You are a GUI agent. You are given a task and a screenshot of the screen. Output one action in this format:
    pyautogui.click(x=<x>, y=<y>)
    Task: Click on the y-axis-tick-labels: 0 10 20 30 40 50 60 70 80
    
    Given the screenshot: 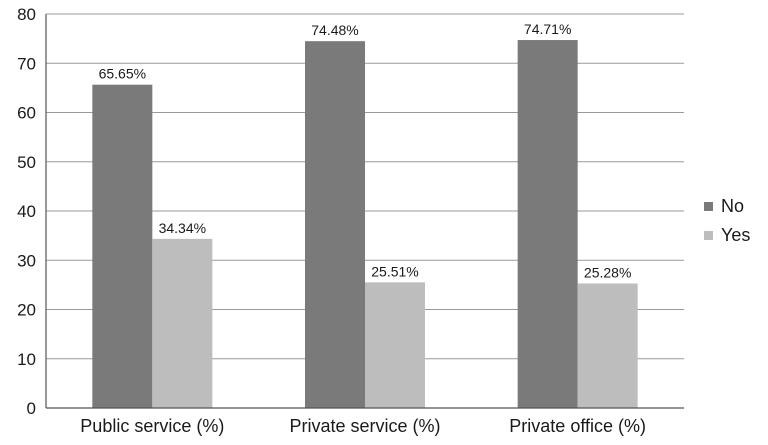 What is the action you would take?
    pyautogui.click(x=26, y=211)
    